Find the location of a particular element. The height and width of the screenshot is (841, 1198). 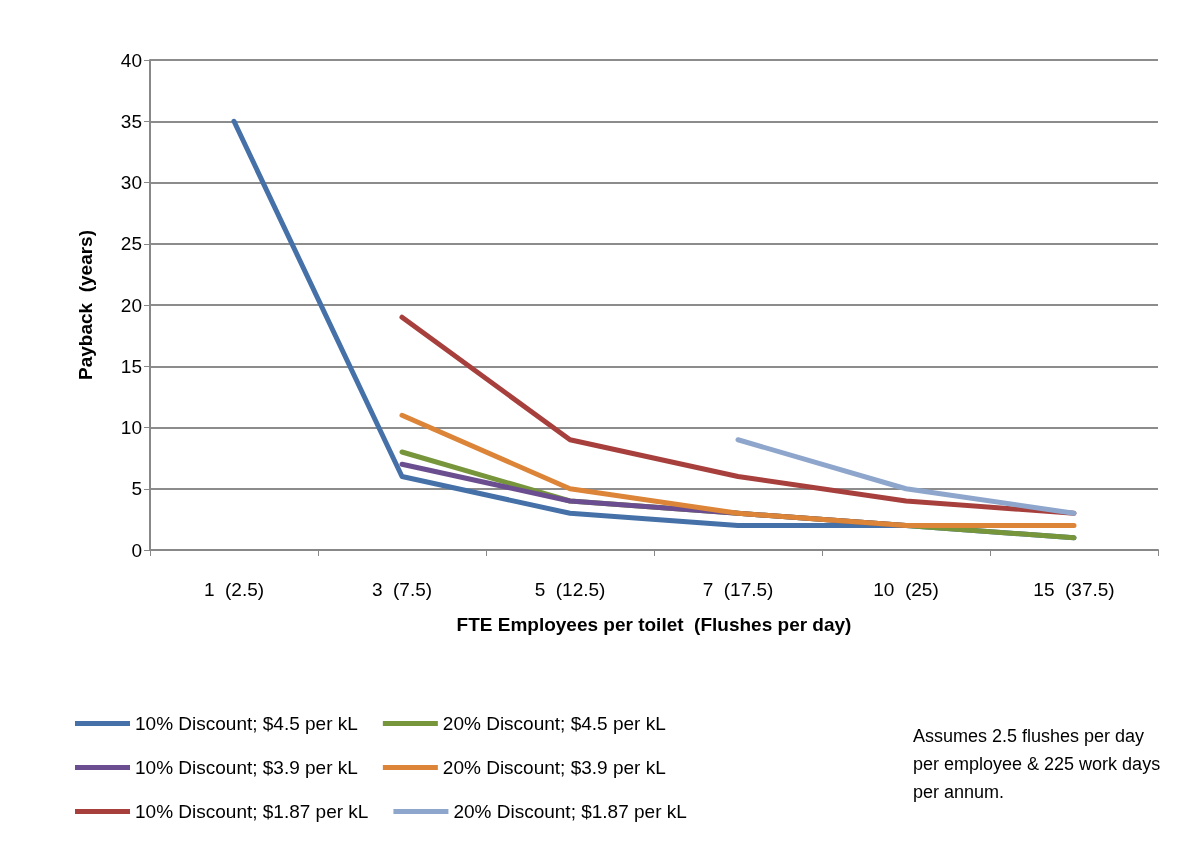

legend-label: 20% Discount; $1.87 per kL is located at coordinates (570, 811).